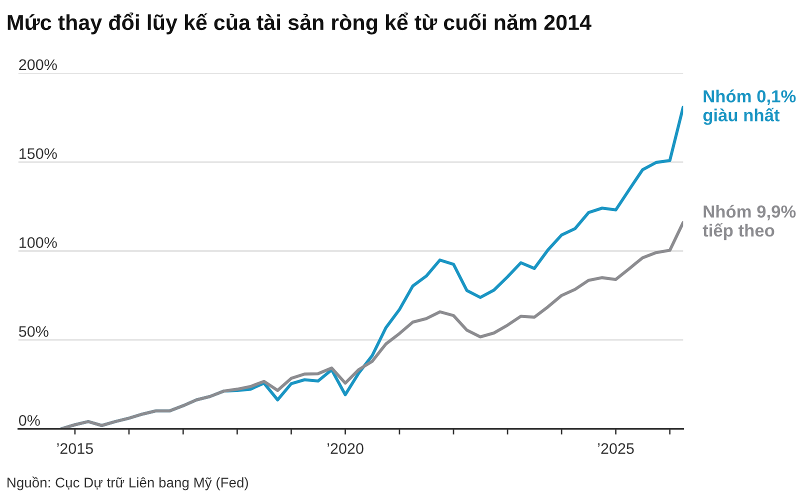 Image resolution: width=799 pixels, height=501 pixels. Describe the element at coordinates (749, 222) in the screenshot. I see `series-label: Nhóm 9,9% tiếp theo` at that location.